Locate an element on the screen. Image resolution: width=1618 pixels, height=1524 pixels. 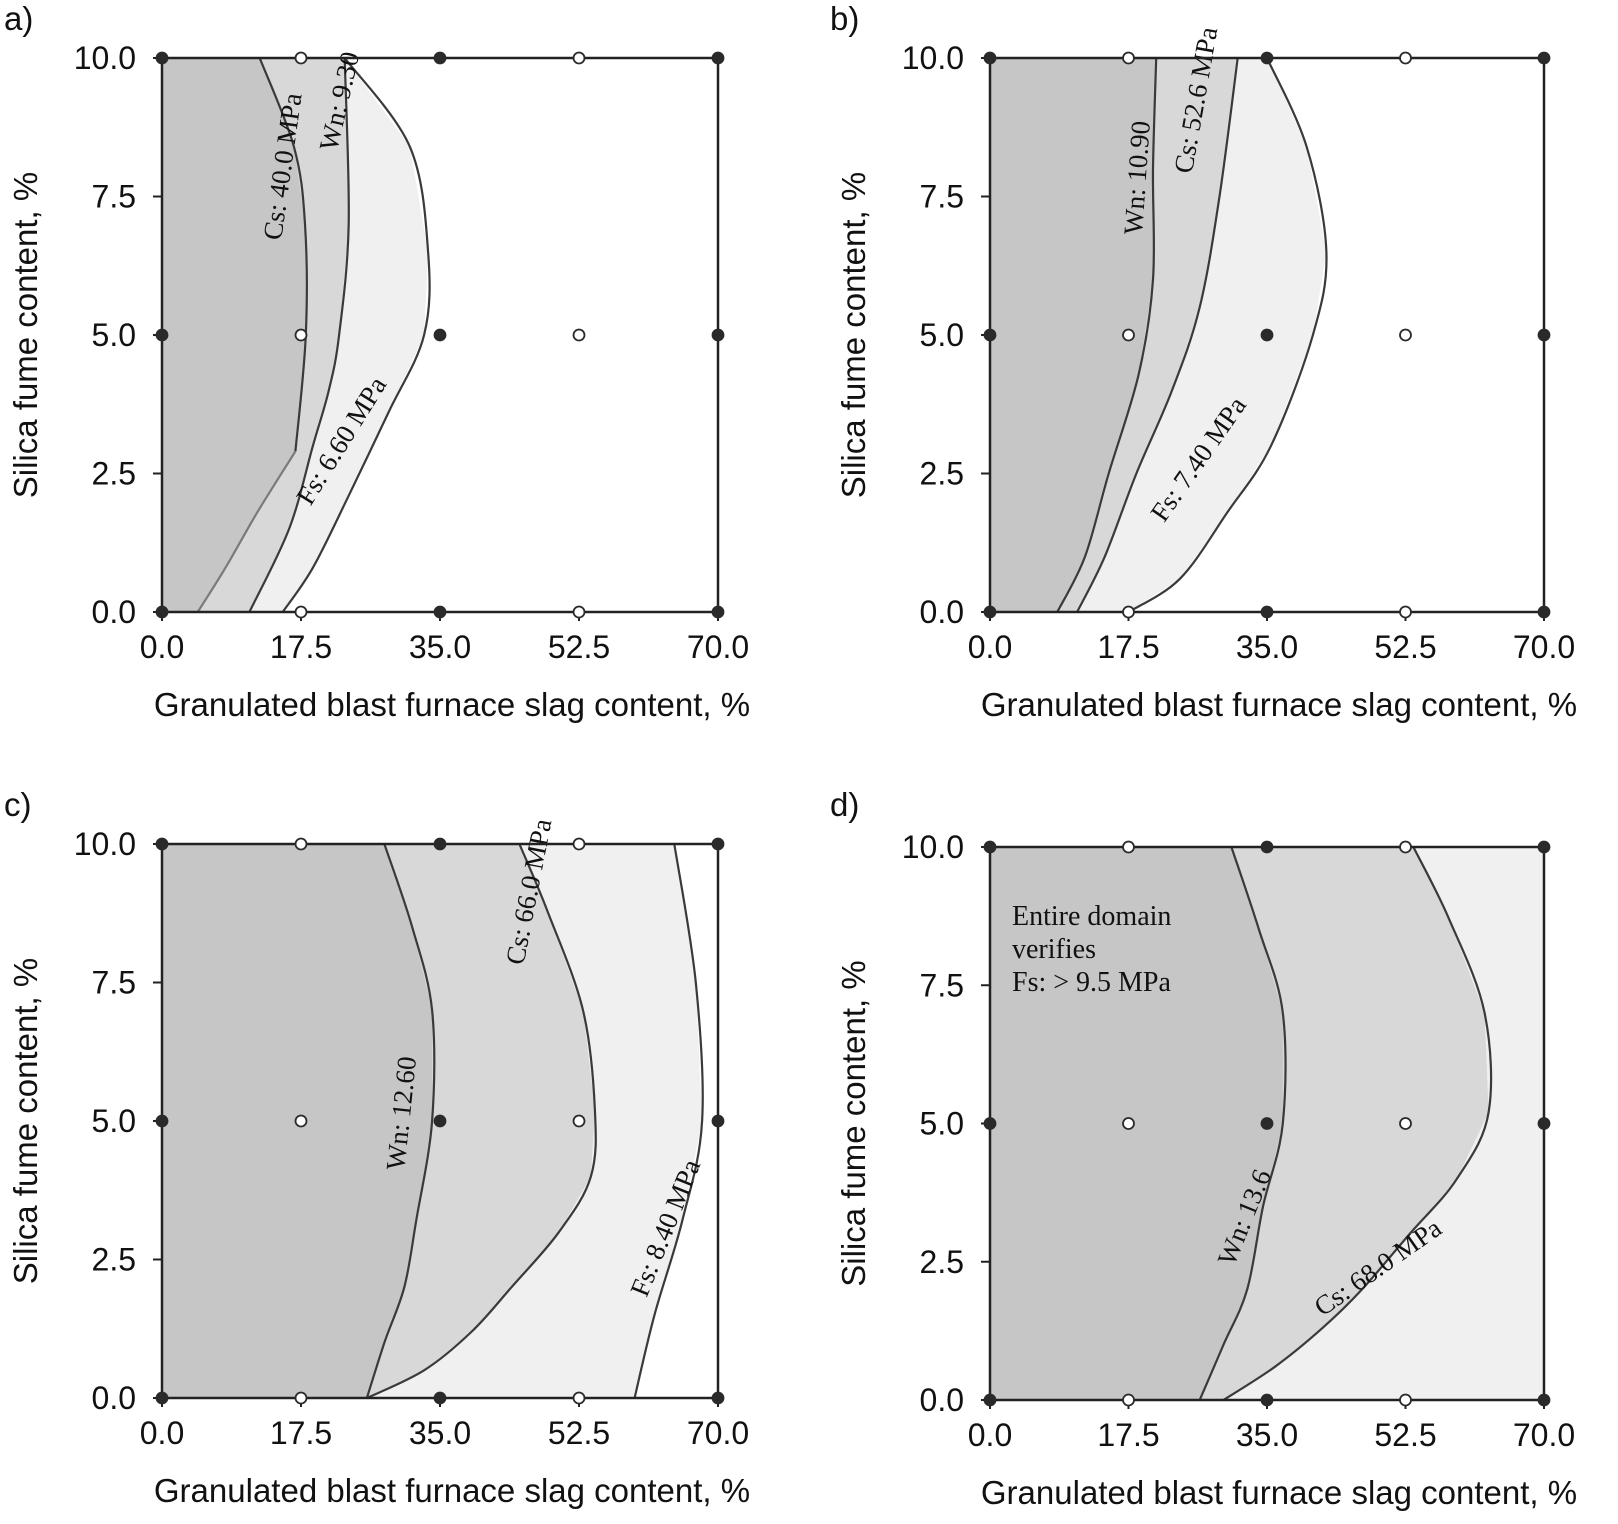
panel-label: c) is located at coordinates (18, 804).